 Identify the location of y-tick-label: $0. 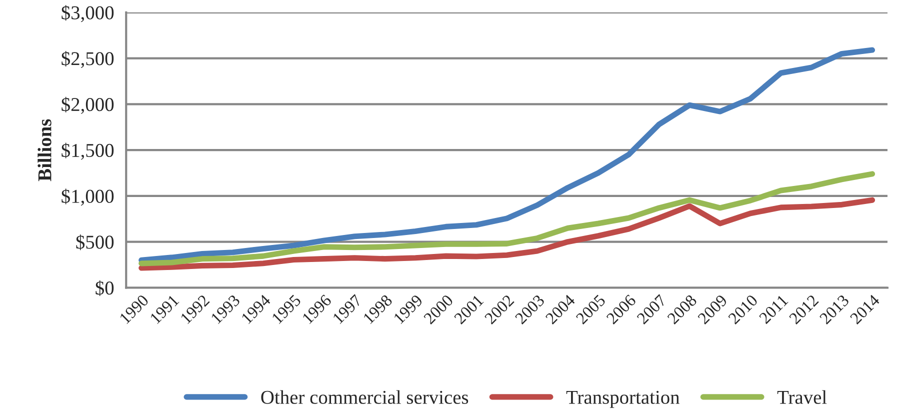
(105, 288).